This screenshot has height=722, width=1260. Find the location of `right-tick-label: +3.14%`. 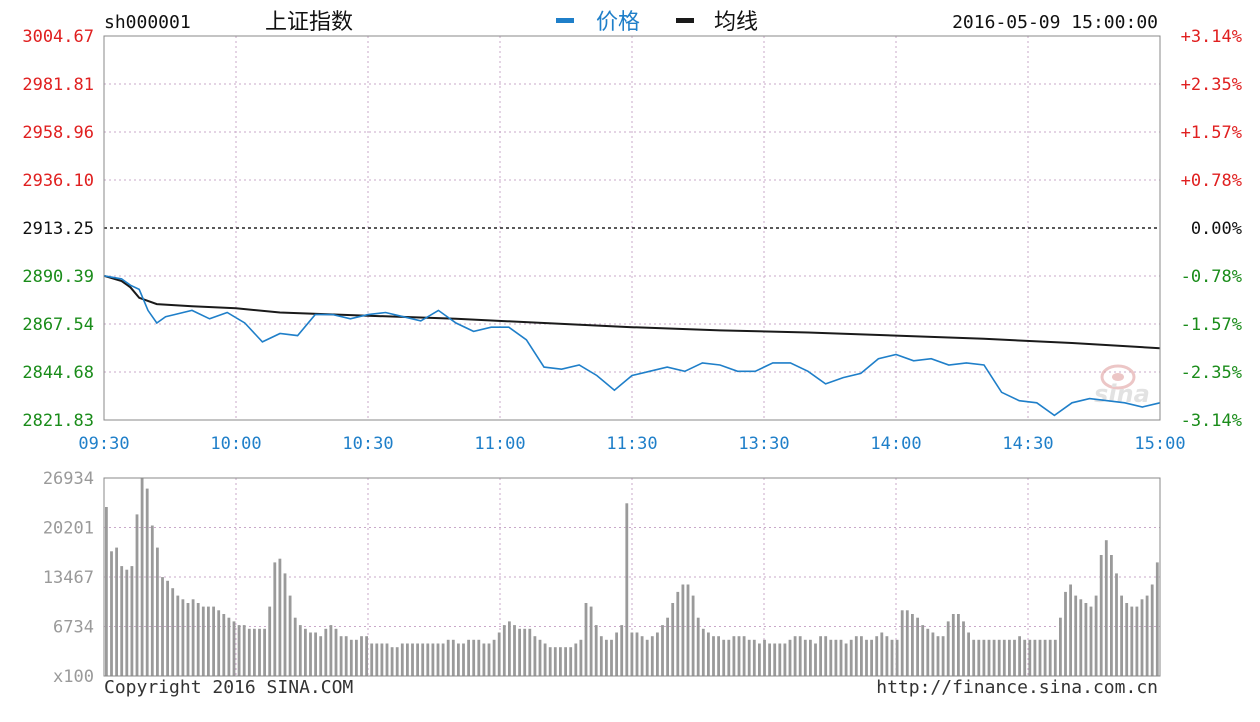

right-tick-label: +3.14% is located at coordinates (1211, 37).